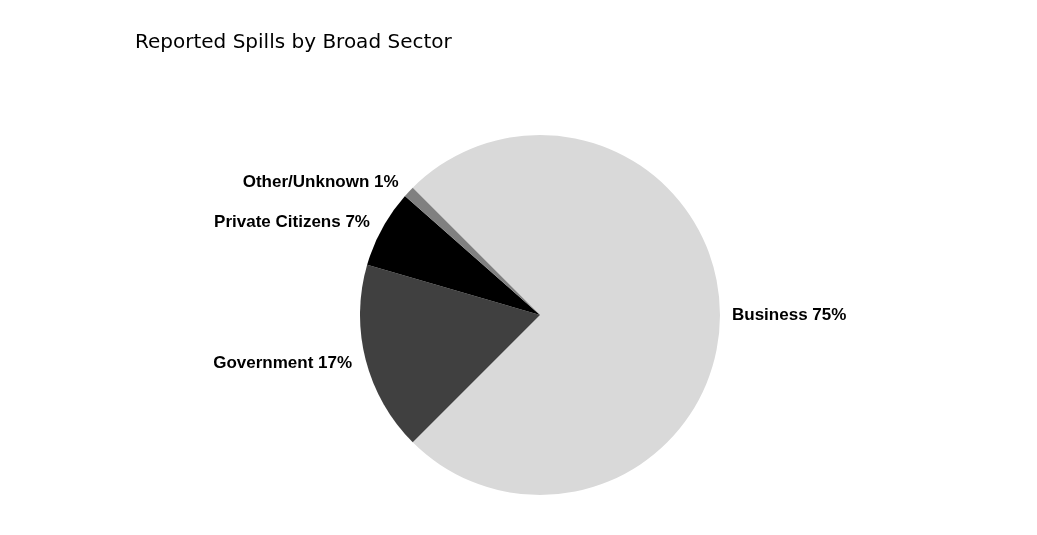 The height and width of the screenshot is (535, 1037). What do you see at coordinates (789, 314) in the screenshot?
I see `slice-label: Business 75%` at bounding box center [789, 314].